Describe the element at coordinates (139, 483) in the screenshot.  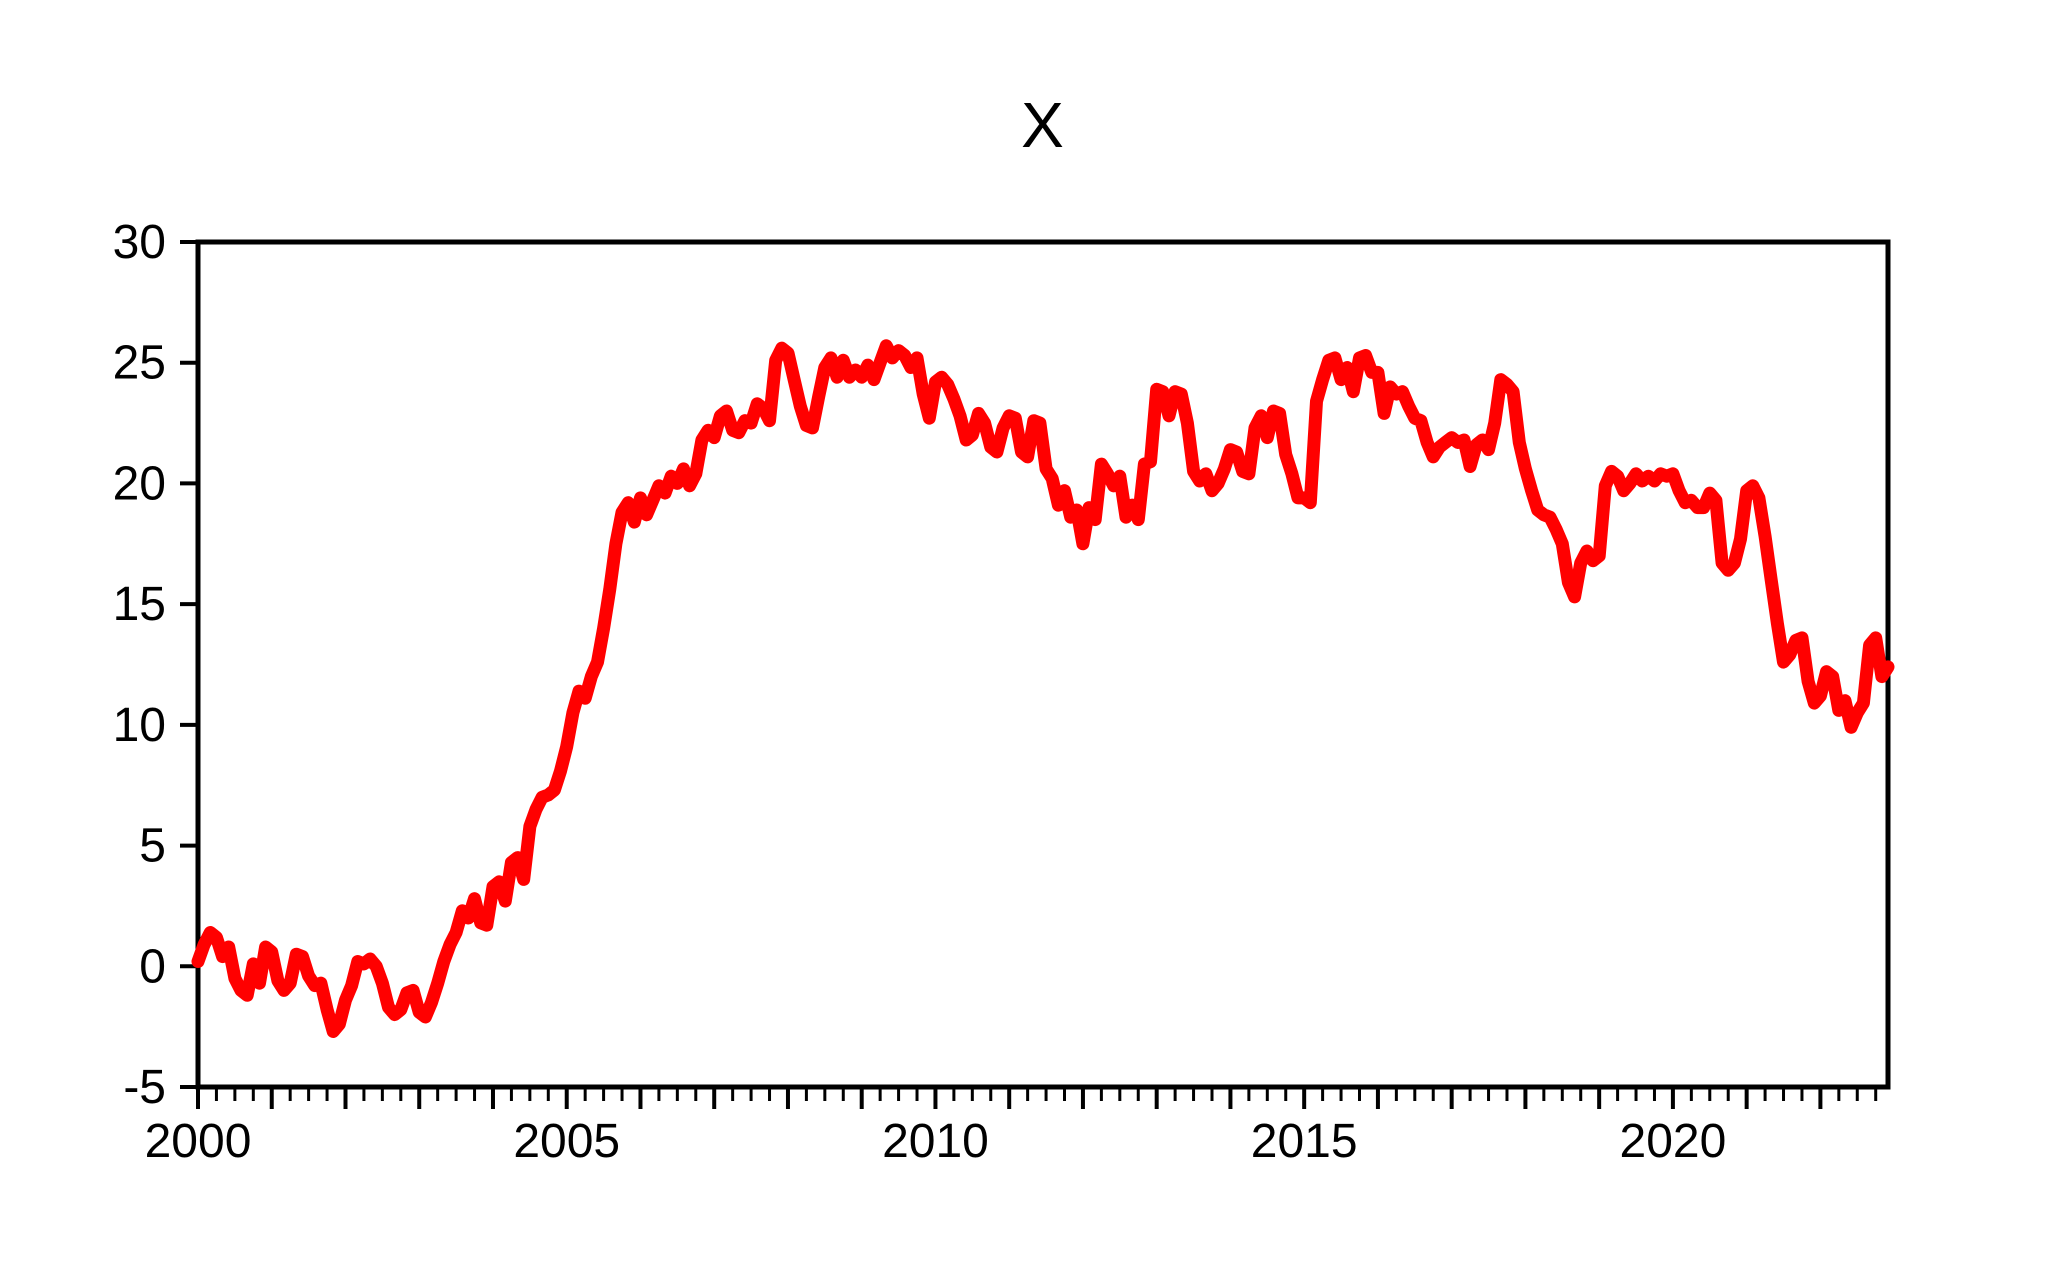
I see `y-axis-tick-label: 20` at that location.